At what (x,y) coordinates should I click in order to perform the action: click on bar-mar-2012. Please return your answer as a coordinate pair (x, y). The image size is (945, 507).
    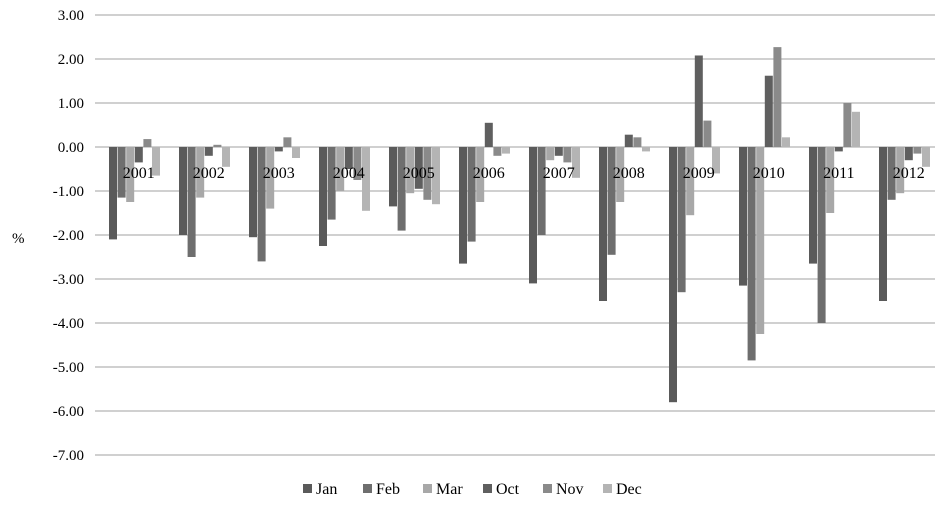
    Looking at the image, I should click on (900, 170).